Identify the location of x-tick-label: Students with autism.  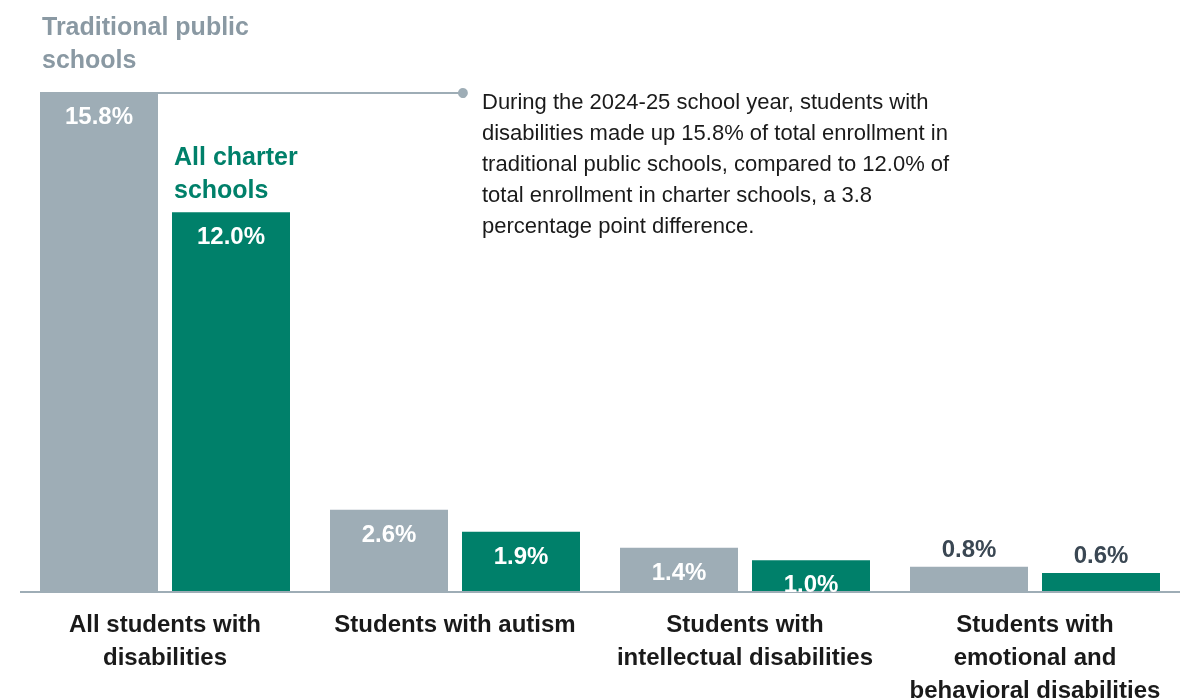
(455, 623).